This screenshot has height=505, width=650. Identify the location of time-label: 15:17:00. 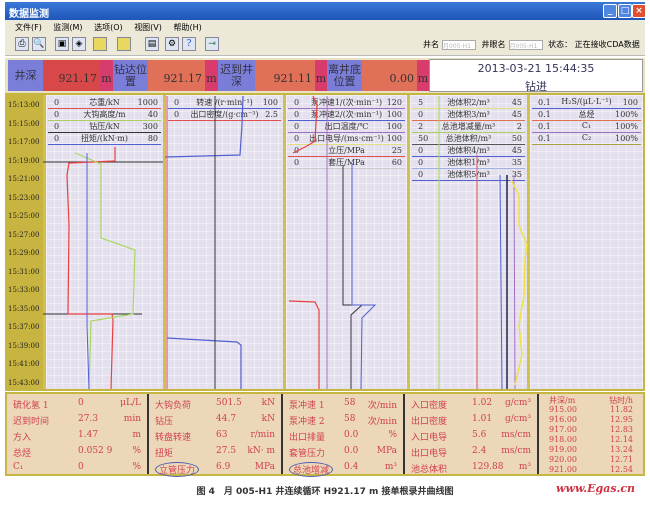
(24, 142).